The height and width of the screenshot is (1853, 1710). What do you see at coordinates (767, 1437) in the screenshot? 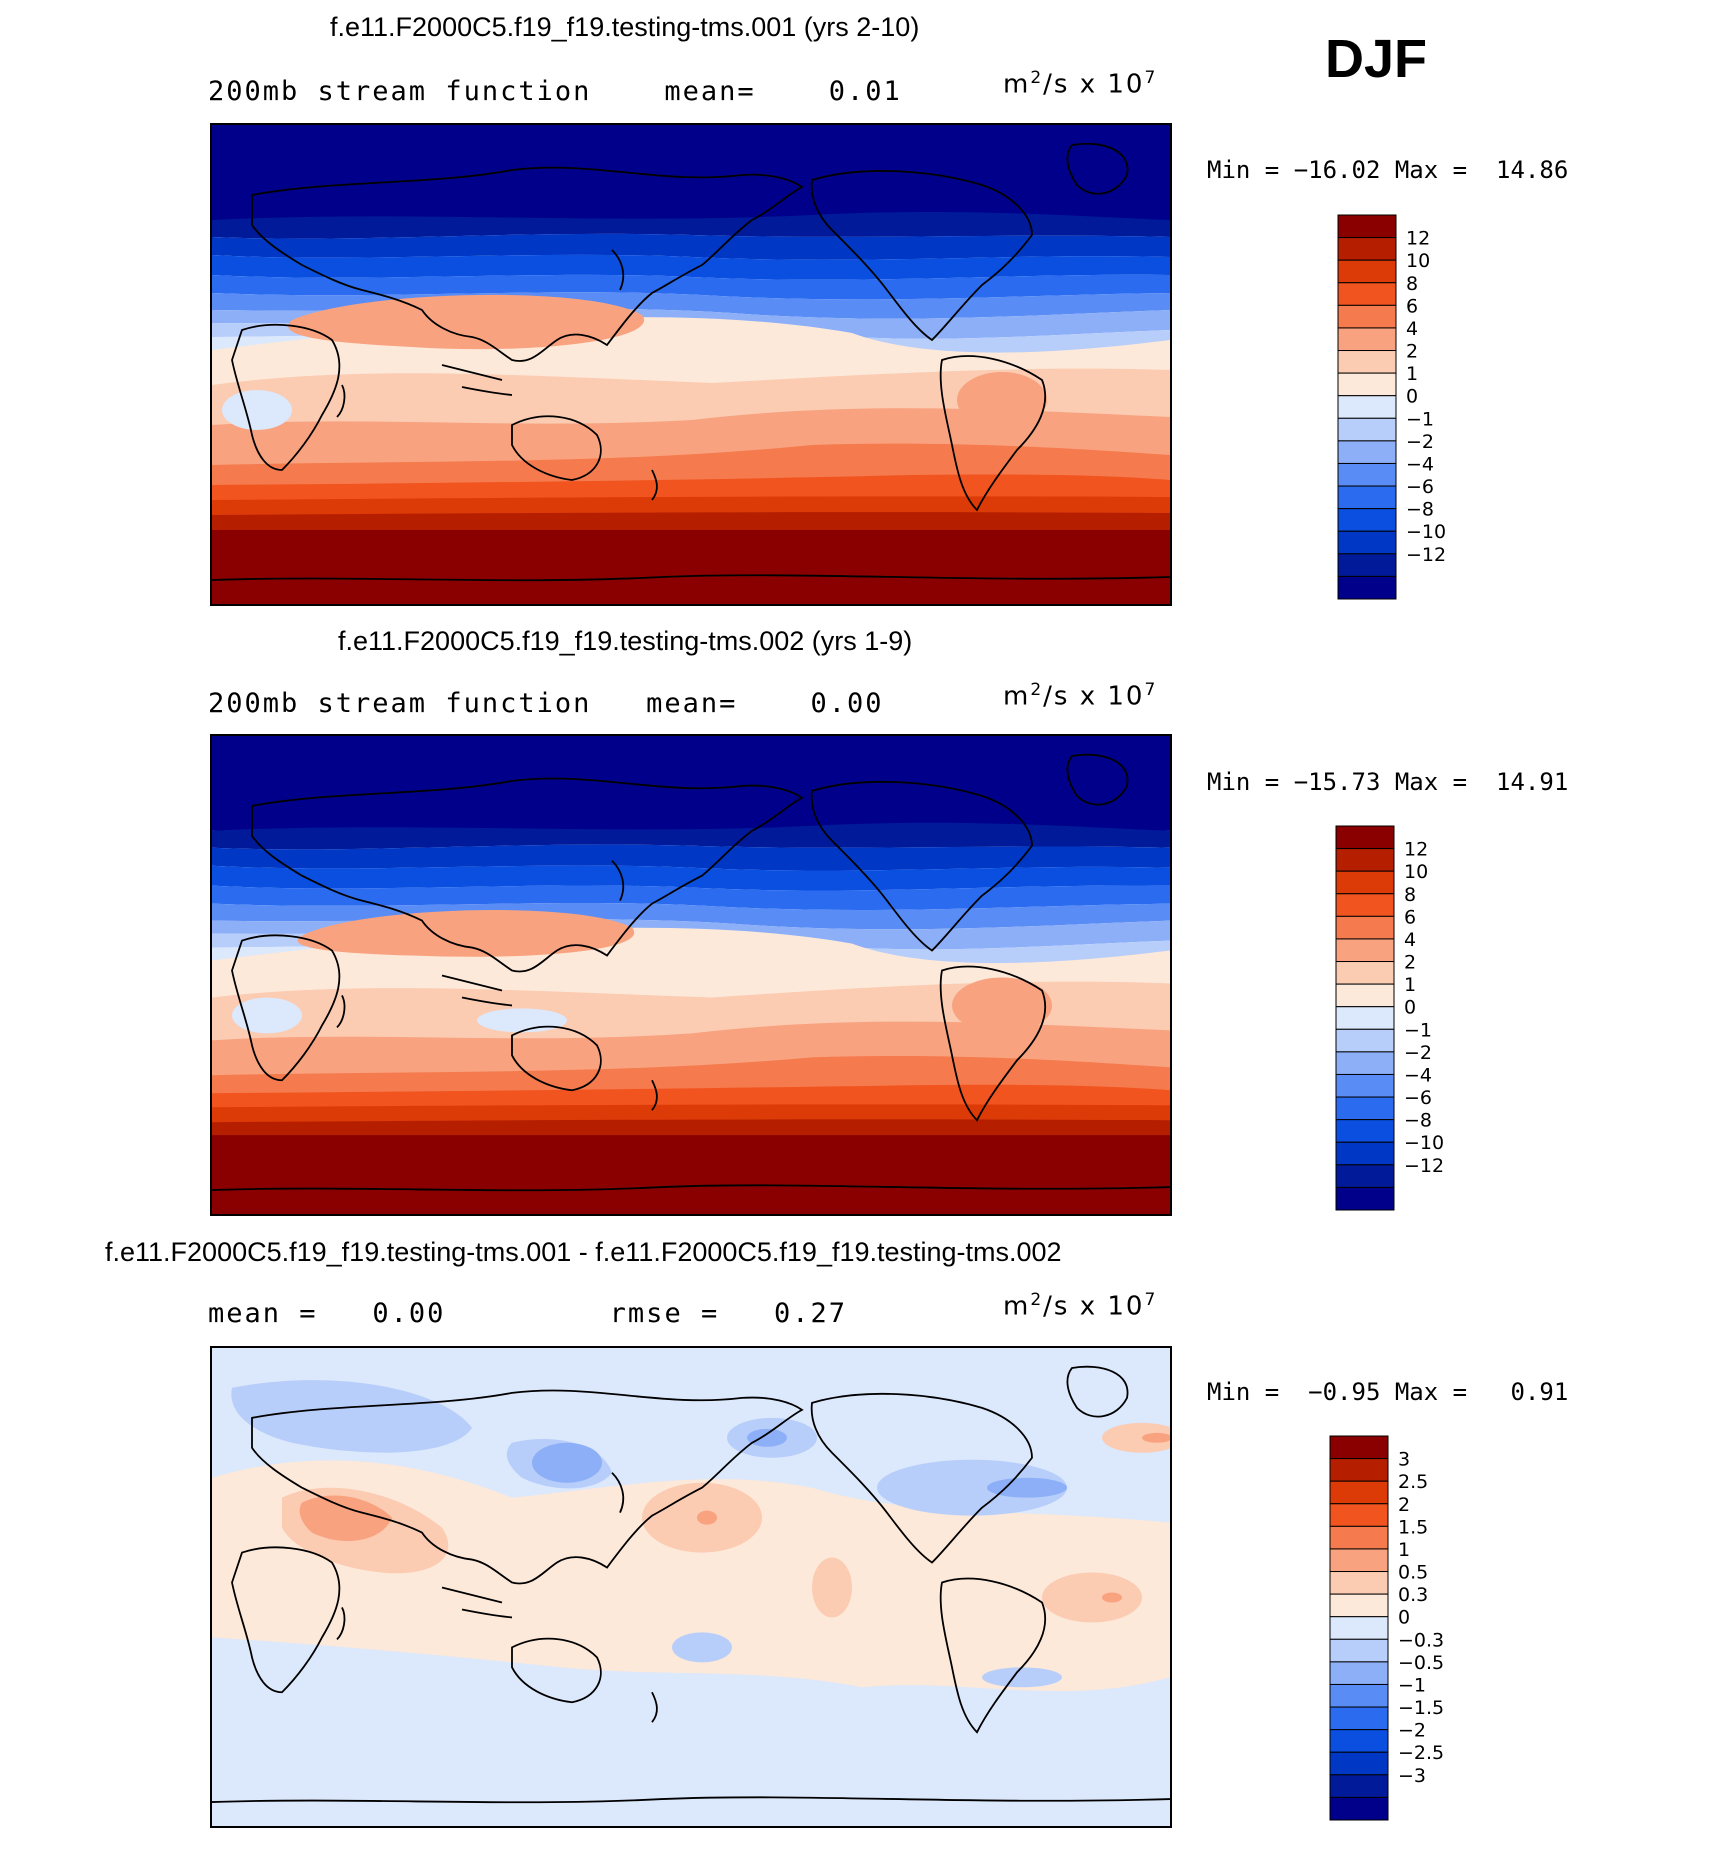
I see `diff-minus2-aleutian` at bounding box center [767, 1437].